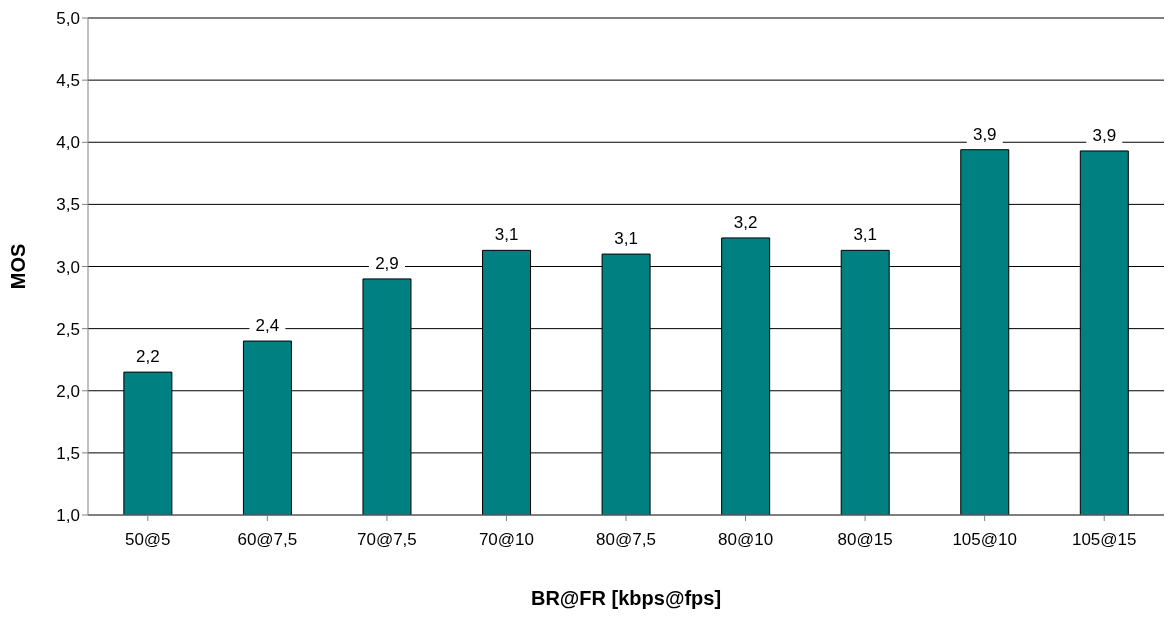 This screenshot has width=1174, height=633. Describe the element at coordinates (68, 19) in the screenshot. I see `y-tick-label: 5,0` at that location.